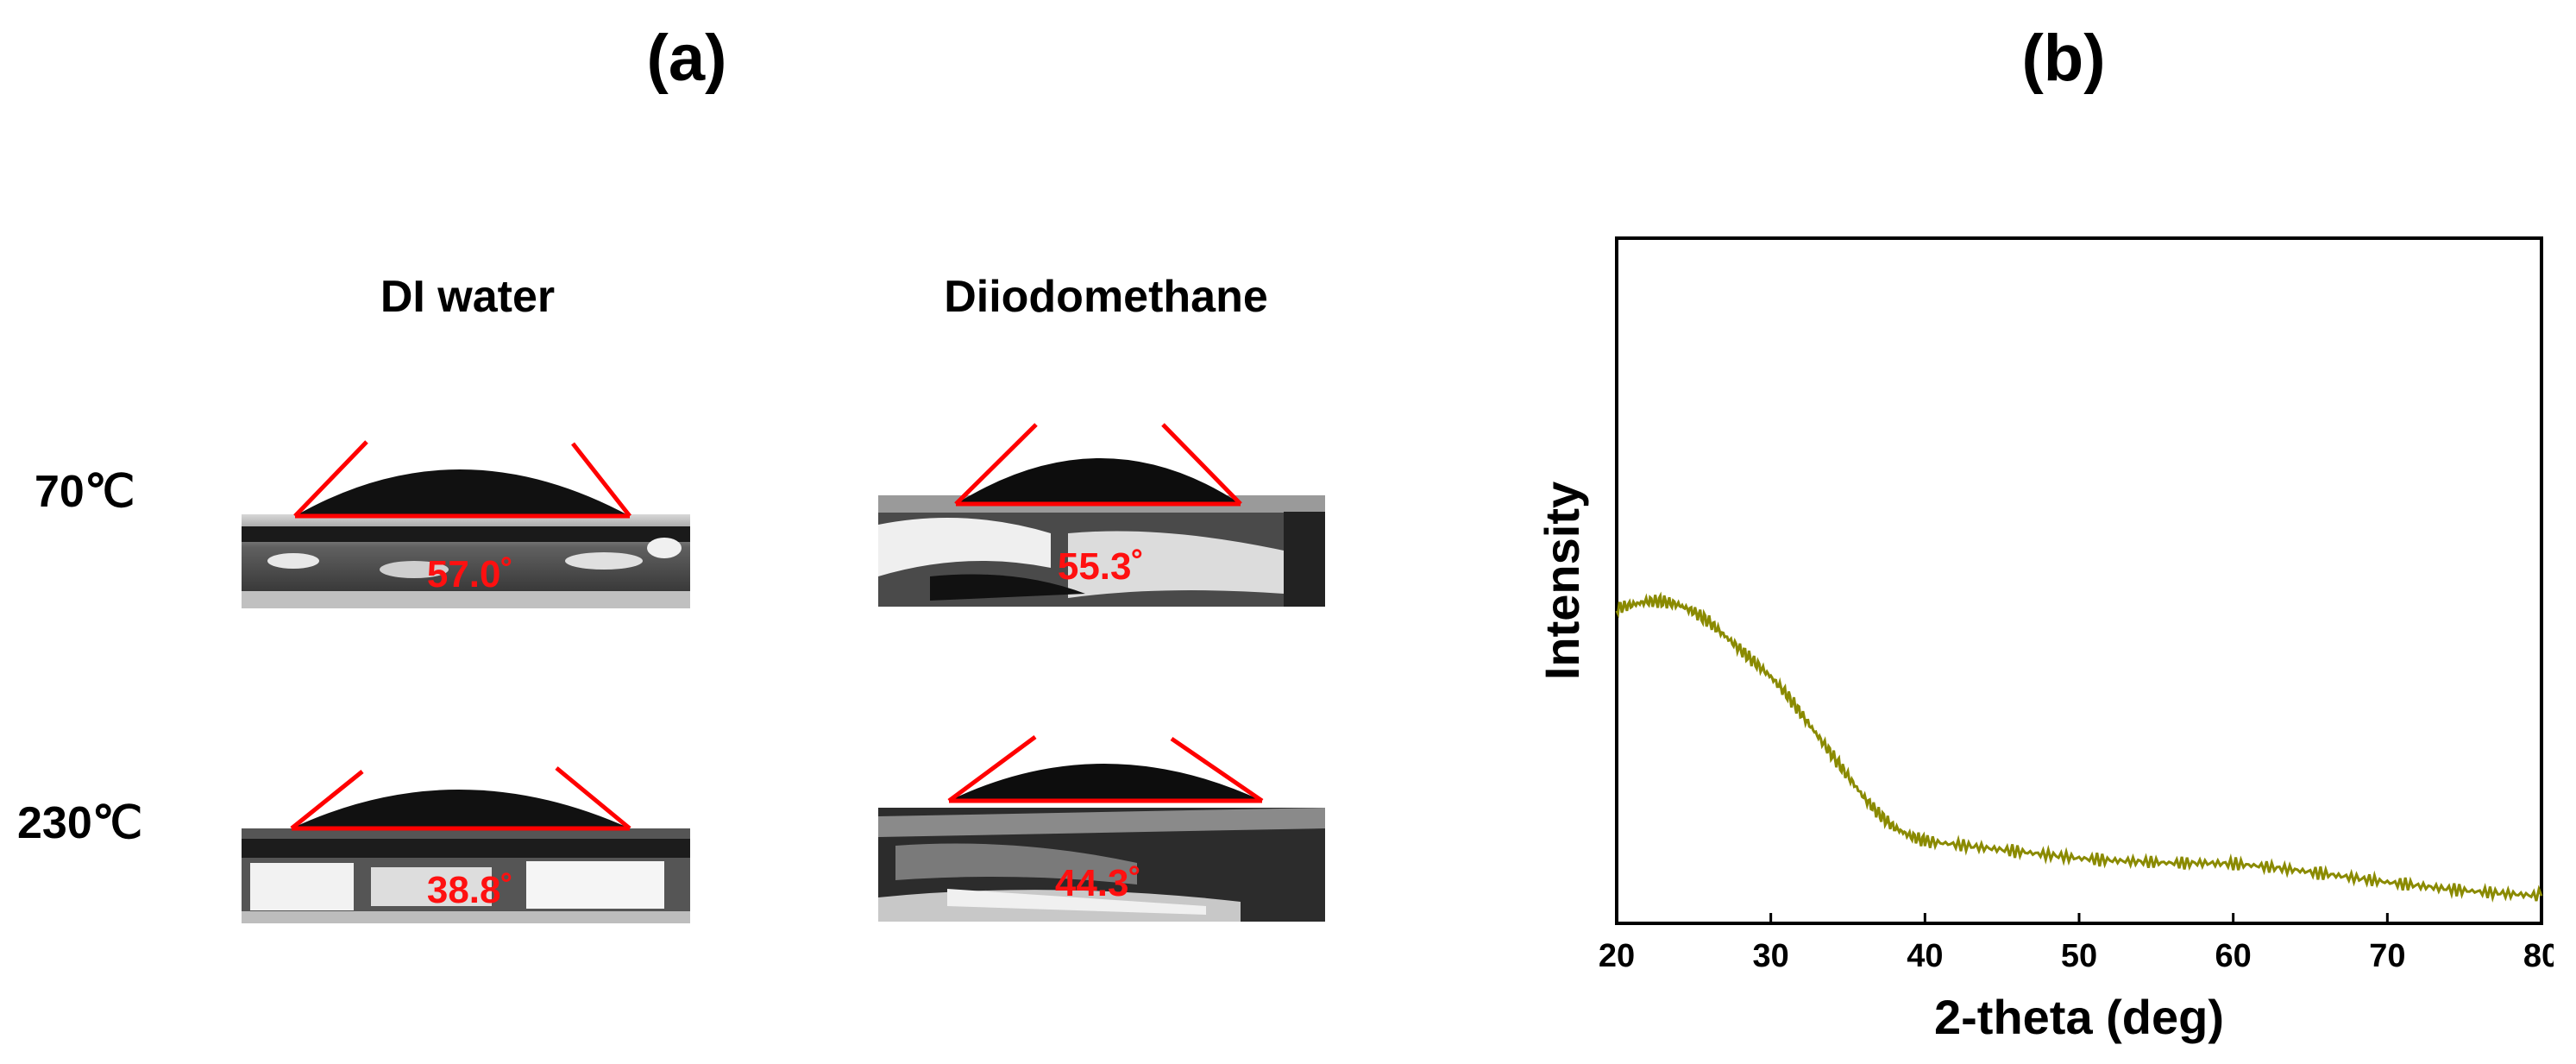 Image resolution: width=2576 pixels, height=1064 pixels. I want to click on droplet-image-di-water-230c: 38.8˚, so click(466, 844).